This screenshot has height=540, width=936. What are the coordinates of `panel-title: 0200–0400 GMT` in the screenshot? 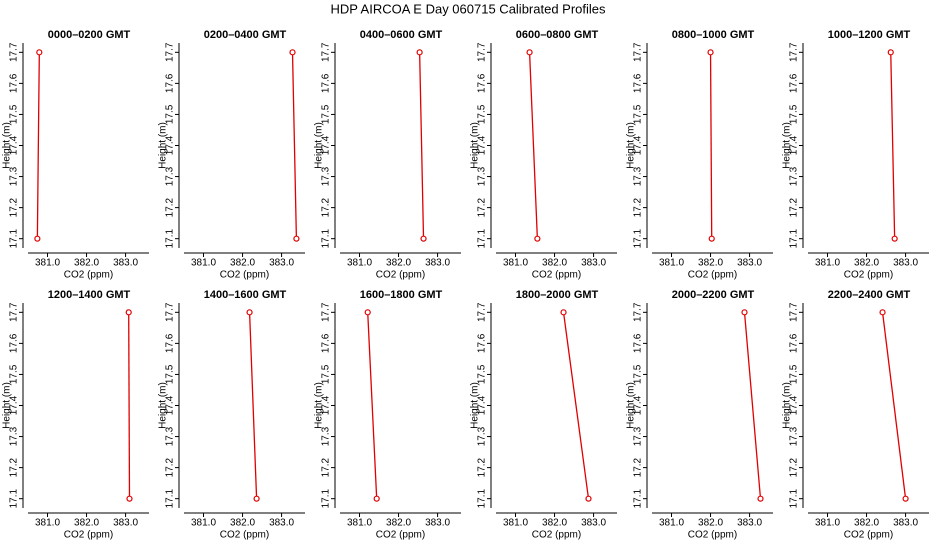 It's located at (245, 35).